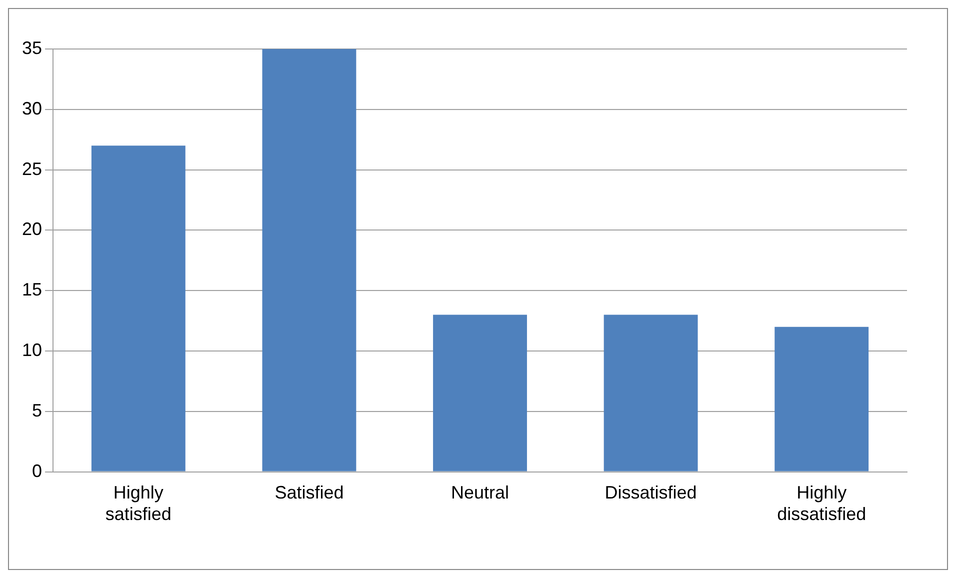 The height and width of the screenshot is (582, 960). What do you see at coordinates (32, 168) in the screenshot?
I see `y-tick-label: 25` at bounding box center [32, 168].